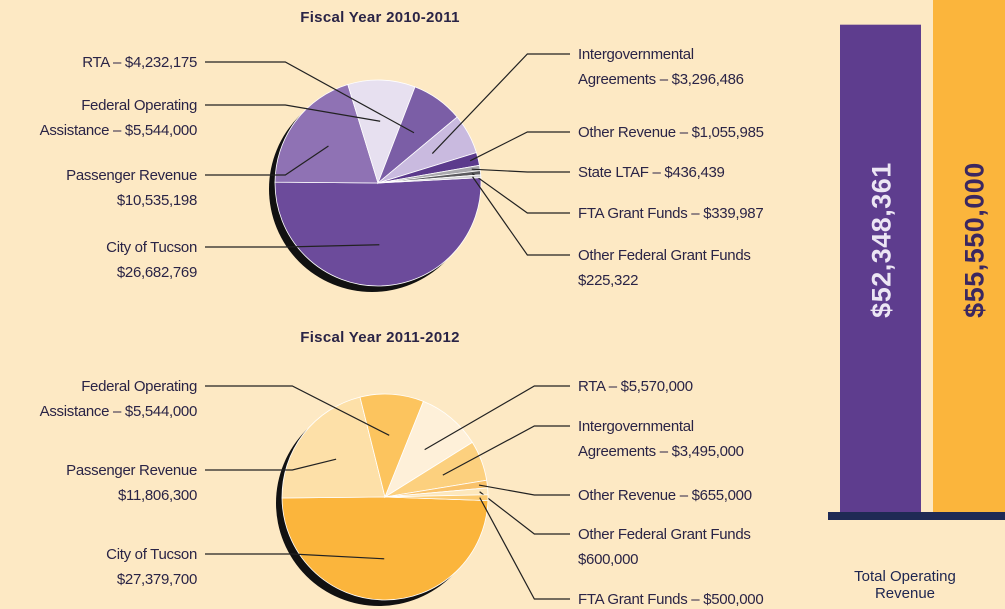  What do you see at coordinates (635, 386) in the screenshot?
I see `slice-label: RTA – $5,570,000` at bounding box center [635, 386].